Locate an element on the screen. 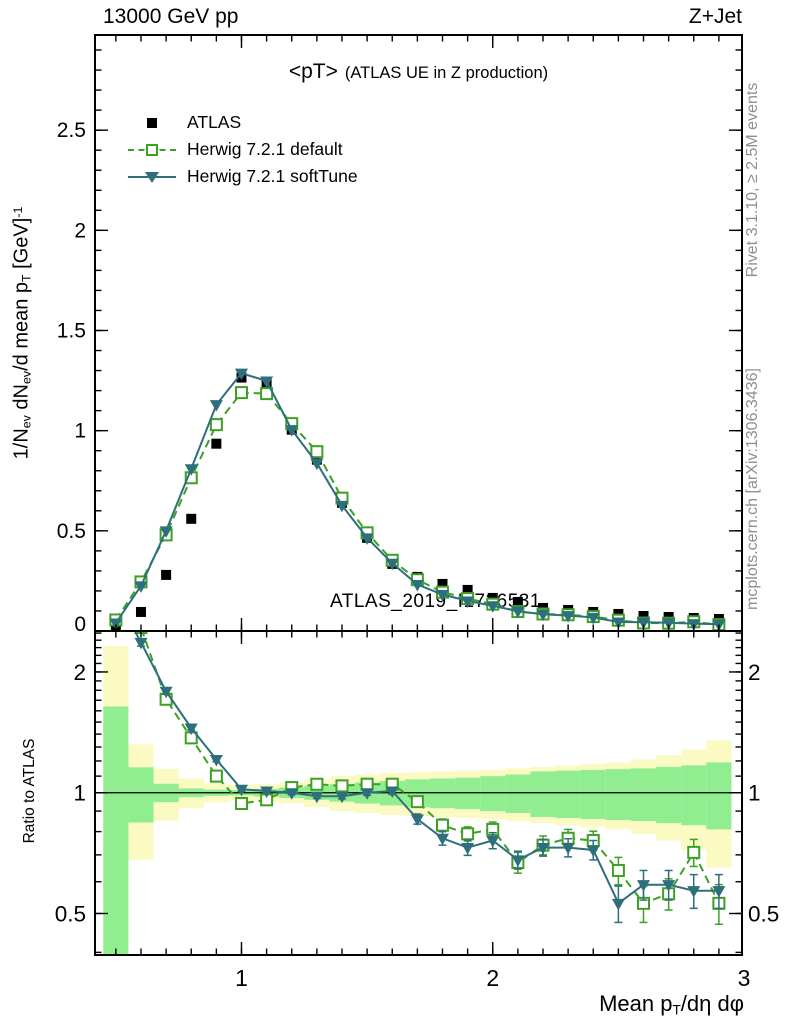  triangle-marker-icon is located at coordinates (152, 177).